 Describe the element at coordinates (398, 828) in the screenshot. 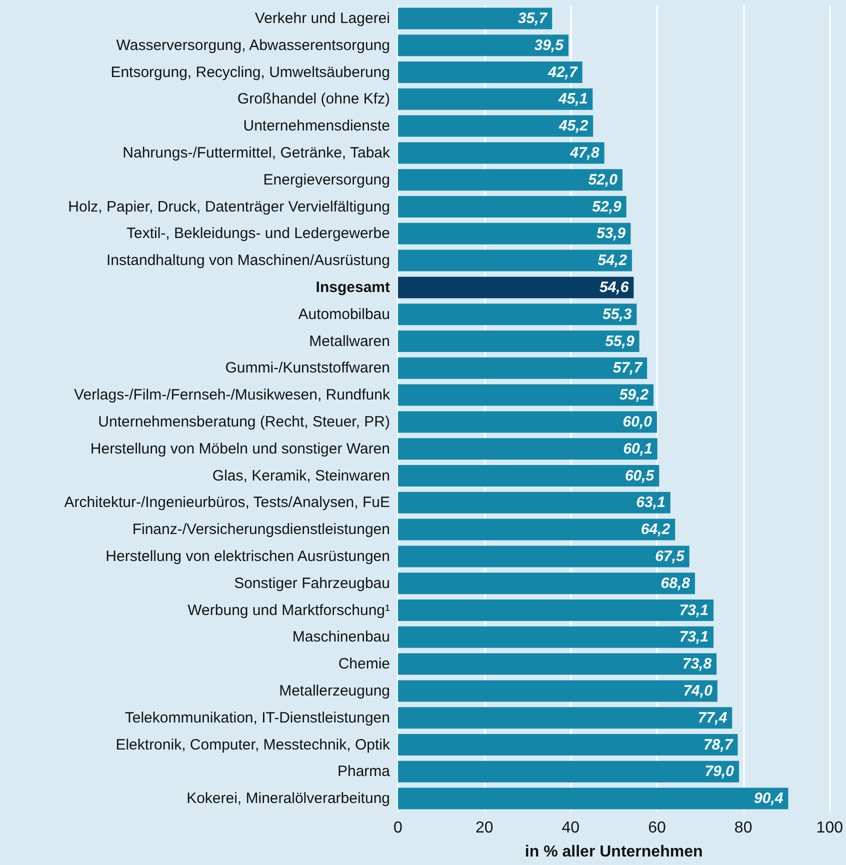

I see `x-tick-label: 0` at that location.